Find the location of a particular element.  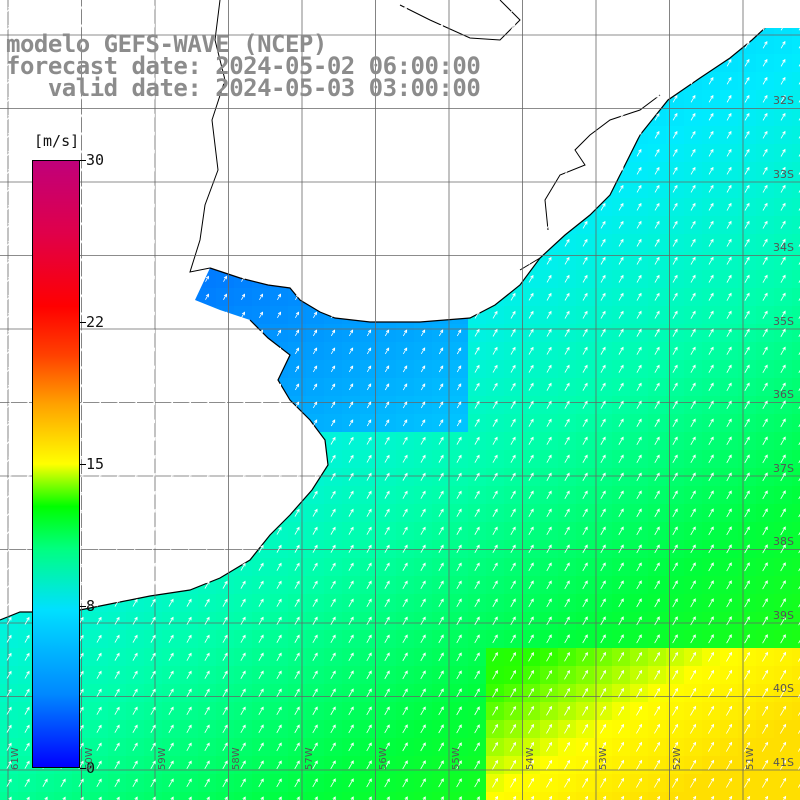

longitude-label: 51W is located at coordinates (750, 758).